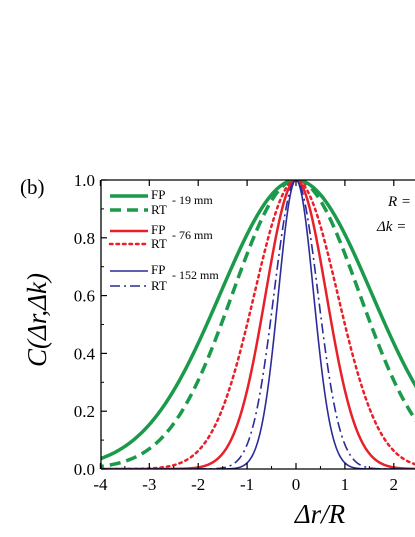  Describe the element at coordinates (84, 238) in the screenshot. I see `y-tick-label: 0.8` at that location.